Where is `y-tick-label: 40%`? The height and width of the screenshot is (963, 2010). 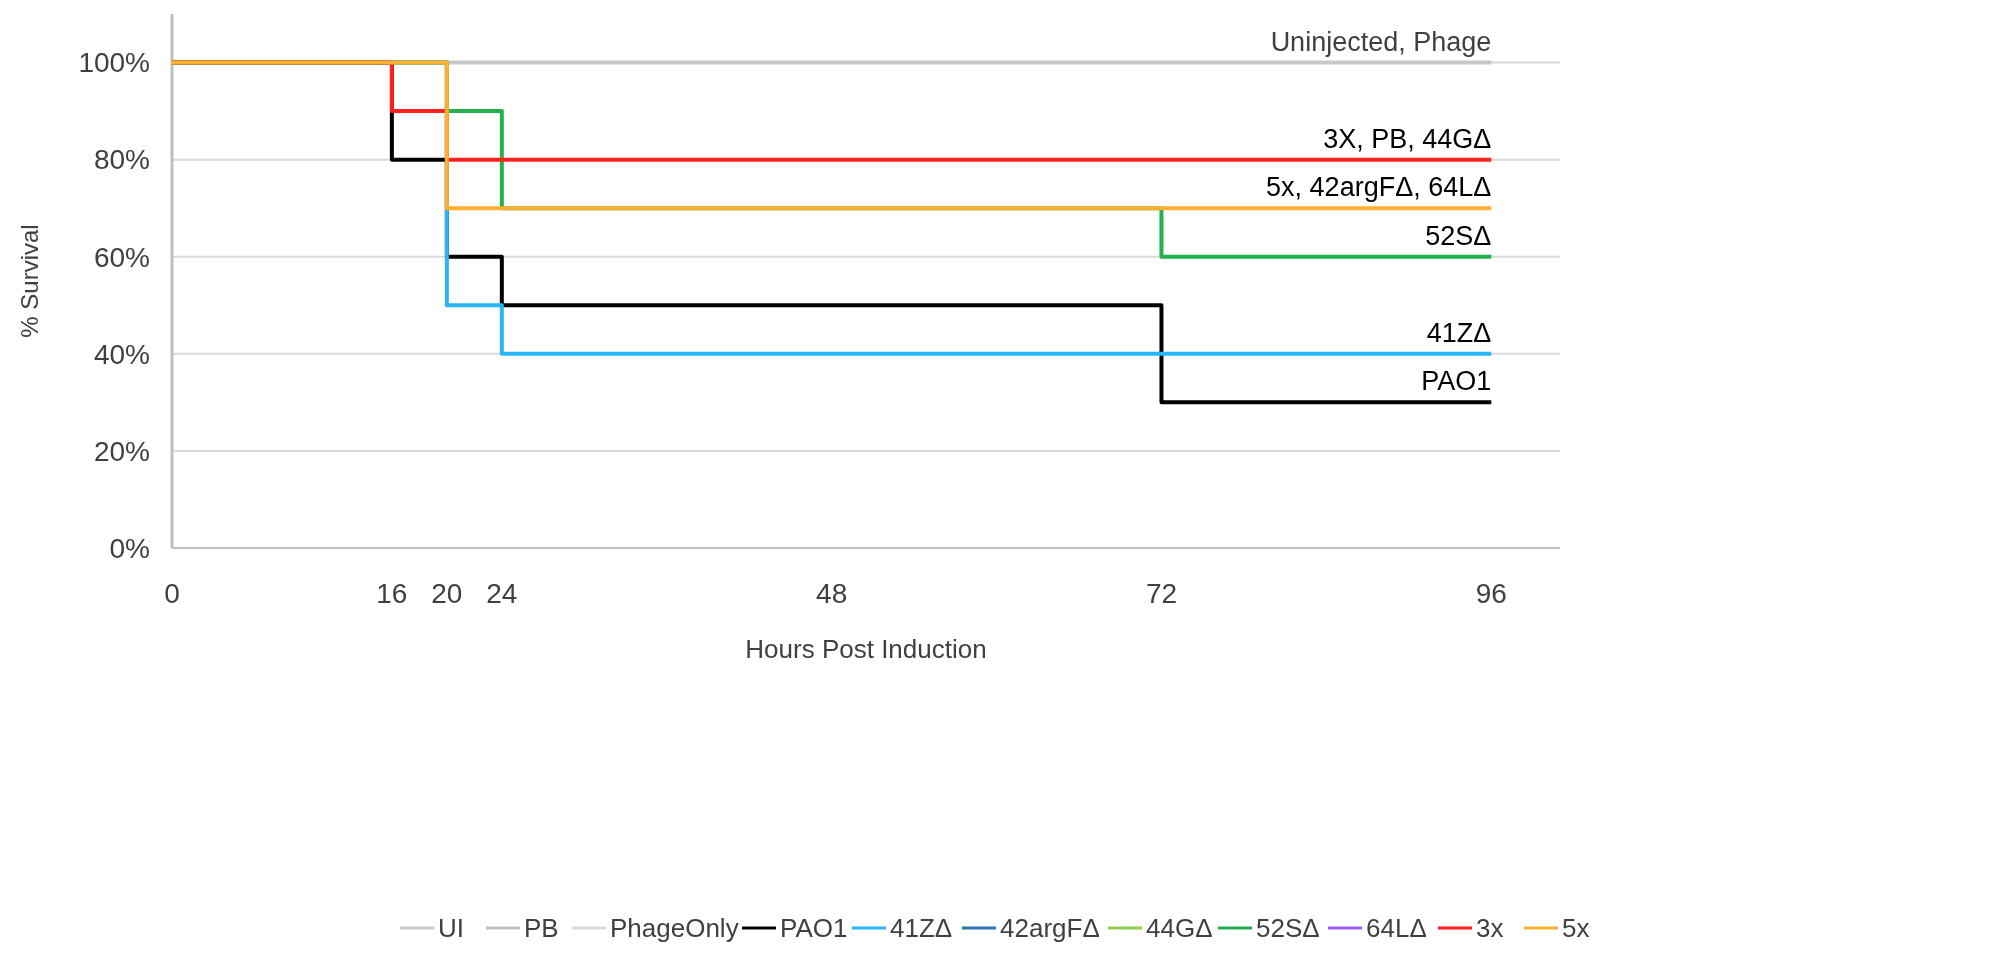 y-tick-label: 40% is located at coordinates (121, 354).